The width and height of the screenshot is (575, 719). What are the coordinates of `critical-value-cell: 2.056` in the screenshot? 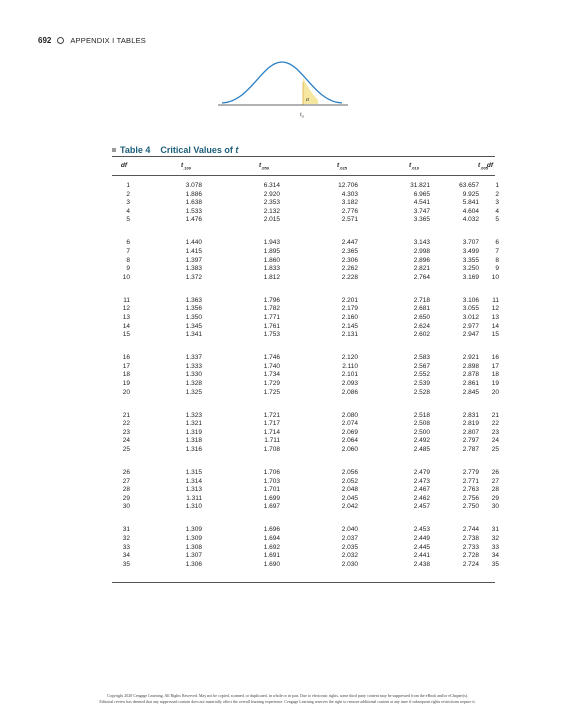 It's located at (349, 472).